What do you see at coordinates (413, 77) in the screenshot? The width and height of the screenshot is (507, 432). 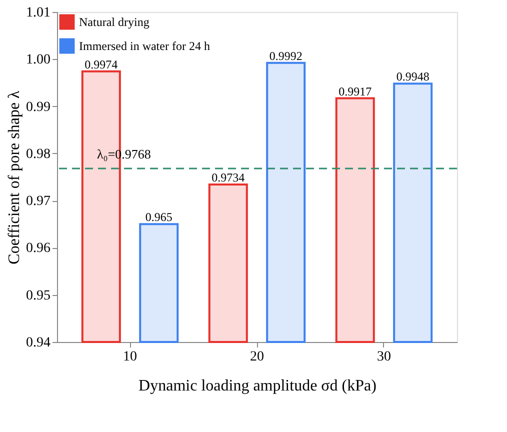 I see `data-label: 0.9948` at bounding box center [413, 77].